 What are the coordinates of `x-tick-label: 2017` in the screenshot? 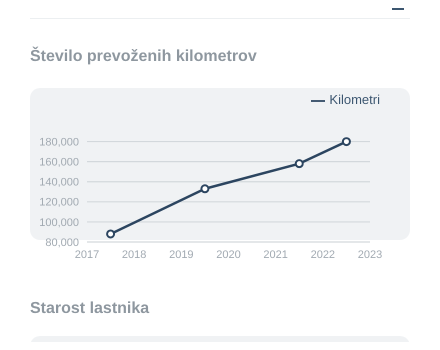 It's located at (87, 254).